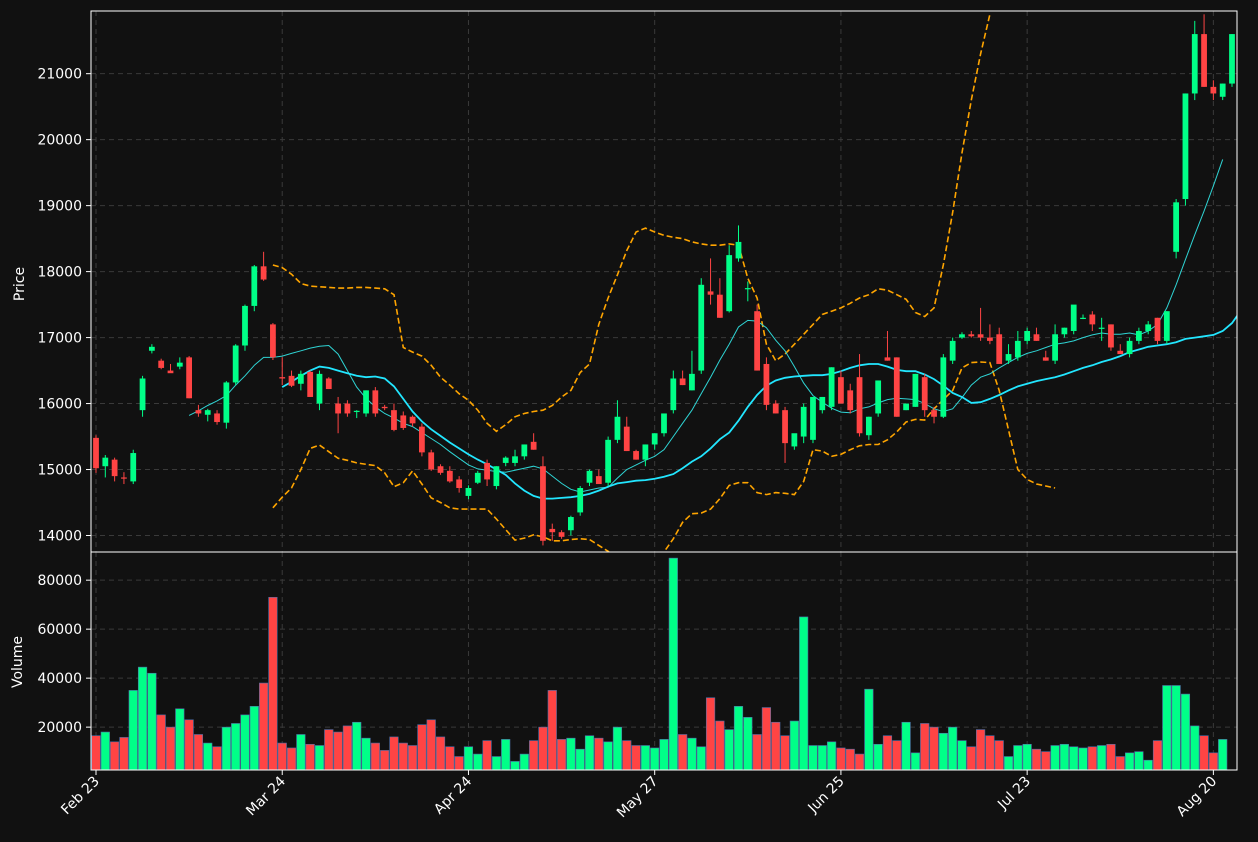  Describe the element at coordinates (18, 662) in the screenshot. I see `volume-axis-label: Volume` at that location.